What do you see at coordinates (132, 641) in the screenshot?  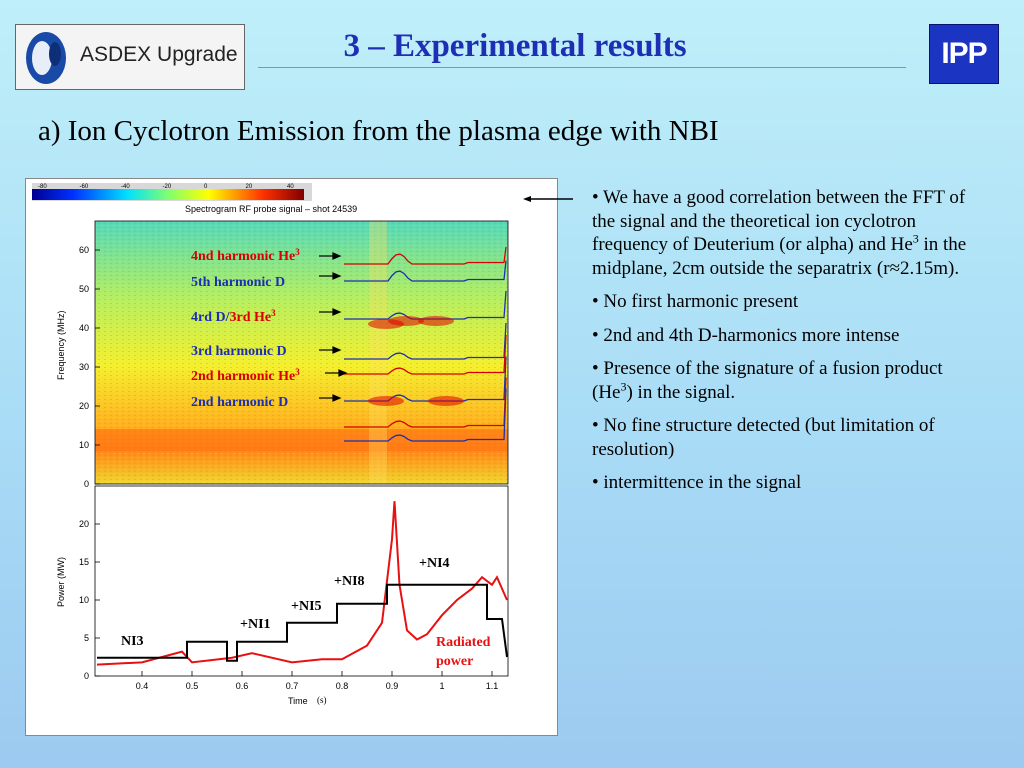 I see `label-ni3: NI3` at bounding box center [132, 641].